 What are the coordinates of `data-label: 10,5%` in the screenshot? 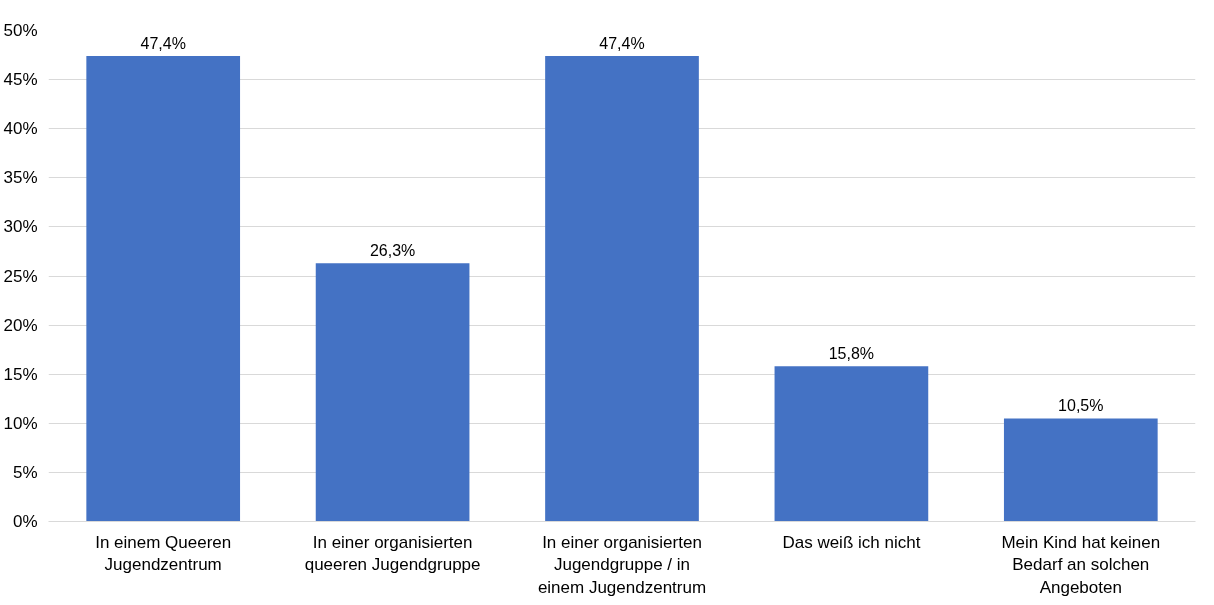 It's located at (1081, 406).